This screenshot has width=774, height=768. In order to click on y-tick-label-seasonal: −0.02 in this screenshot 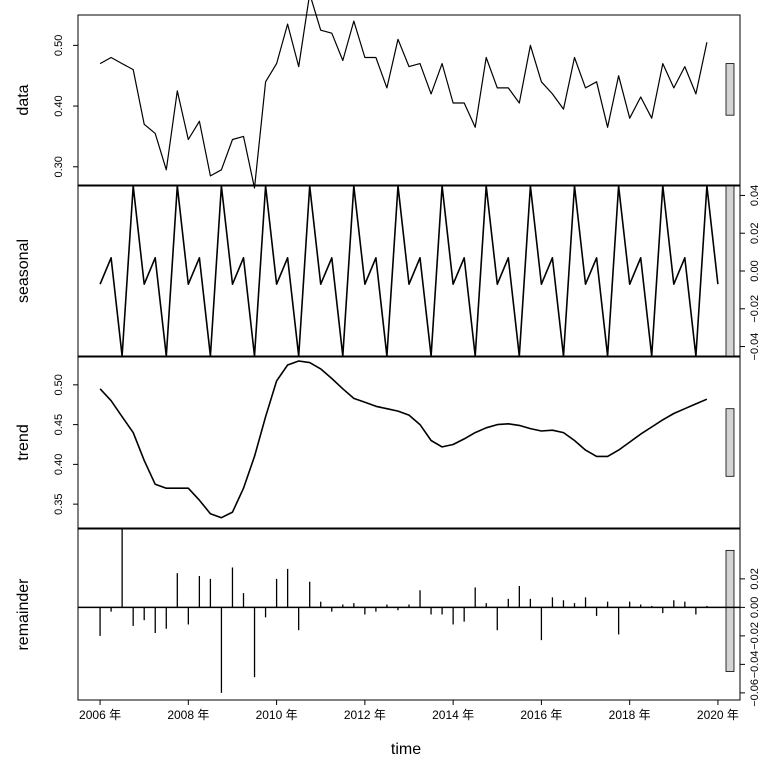, I will do `click(755, 309)`.